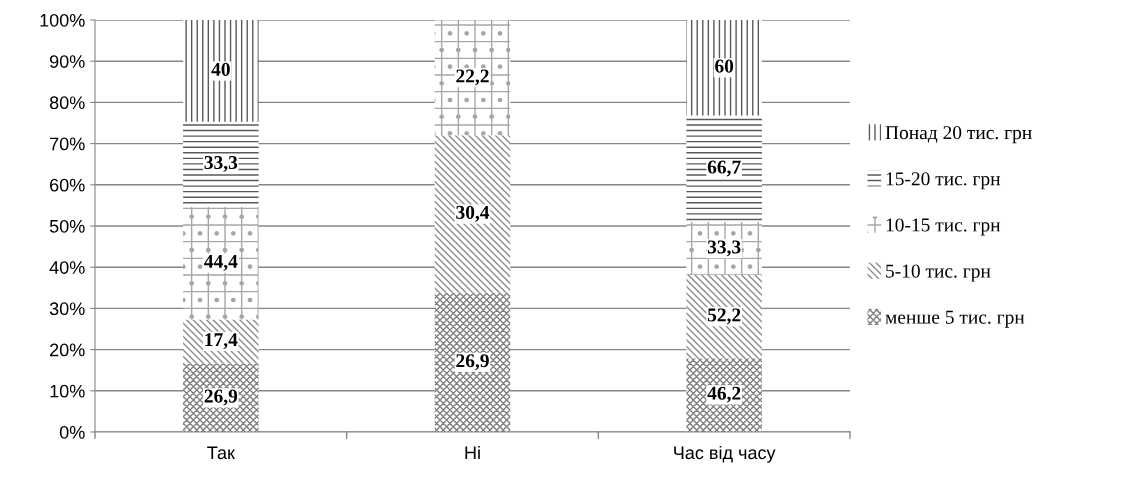 The image size is (1122, 477). What do you see at coordinates (725, 454) in the screenshot?
I see `x-tick-label: Час від часу` at bounding box center [725, 454].